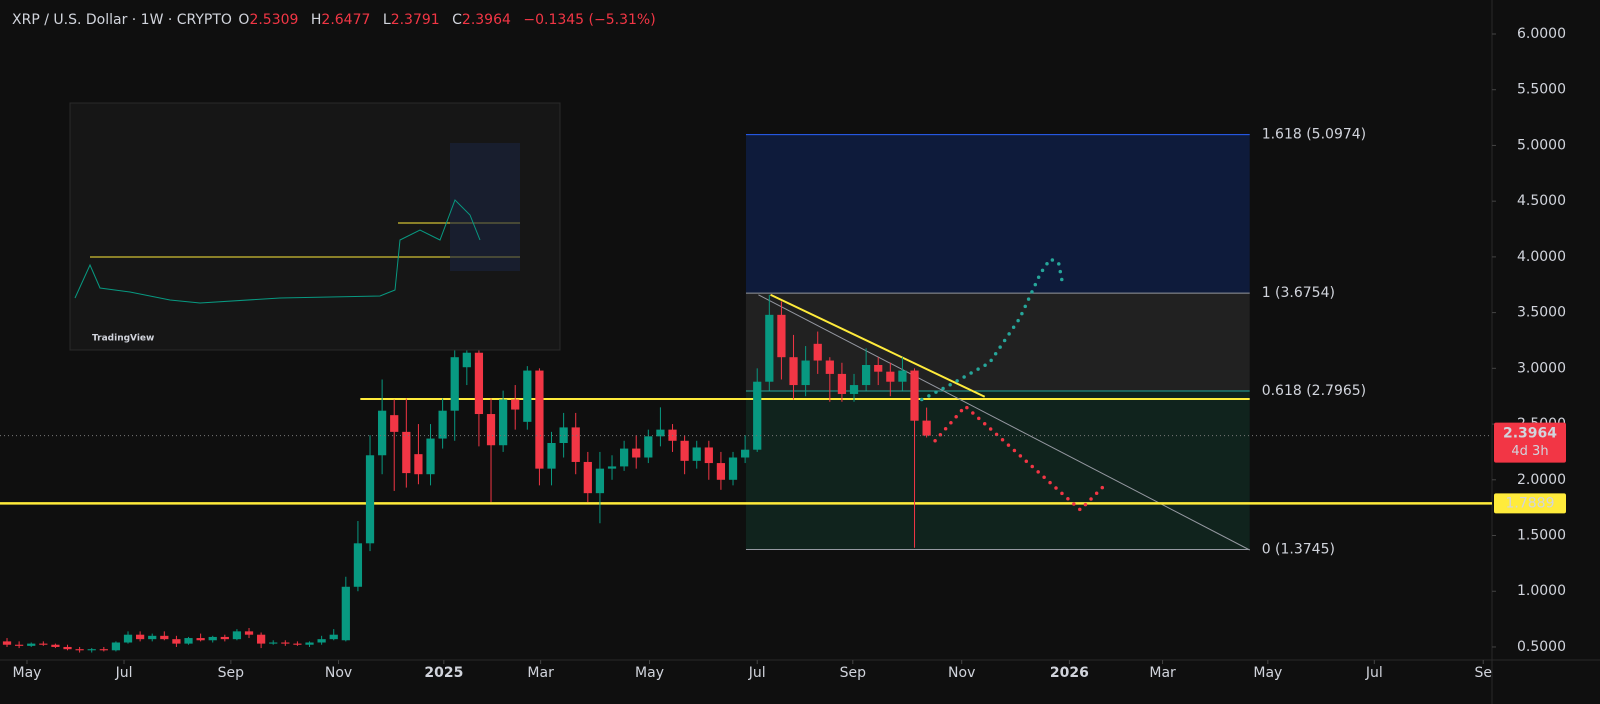 The image size is (1600, 704). I want to click on ohlc-letter: L, so click(386, 20).